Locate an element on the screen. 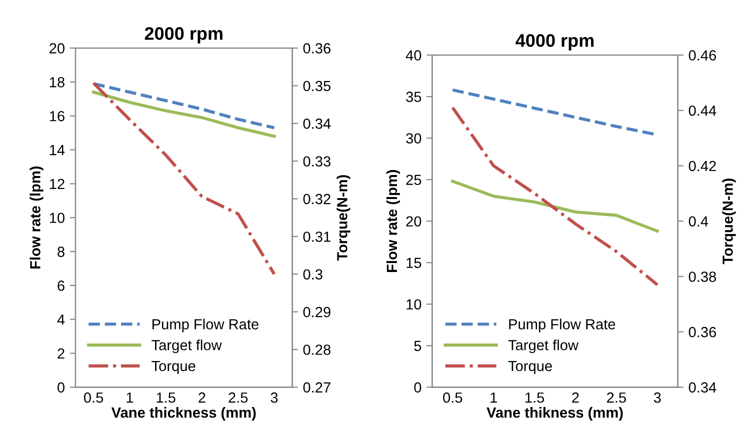 The image size is (740, 437). y2-tick-label: 0.38 is located at coordinates (702, 277).